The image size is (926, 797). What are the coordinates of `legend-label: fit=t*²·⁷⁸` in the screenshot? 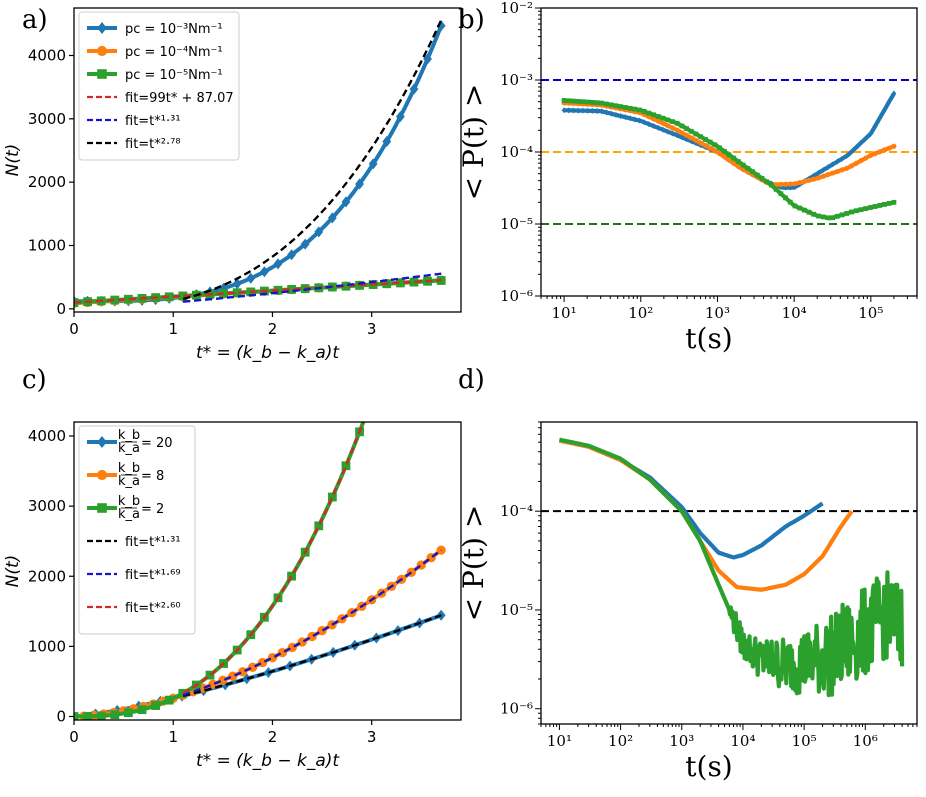 It's located at (153, 144).